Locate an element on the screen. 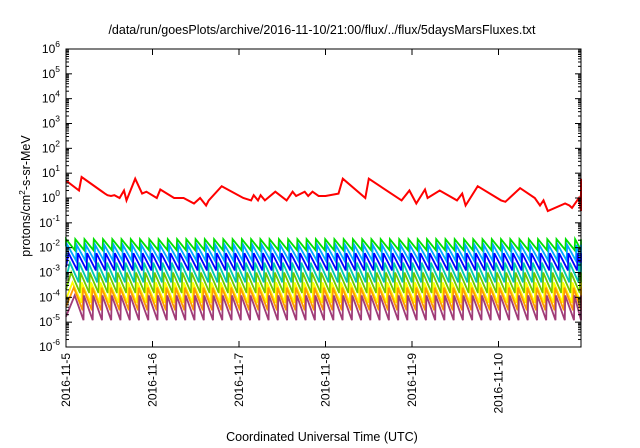  y-tick-exponent: 1 is located at coordinates (57, 168).